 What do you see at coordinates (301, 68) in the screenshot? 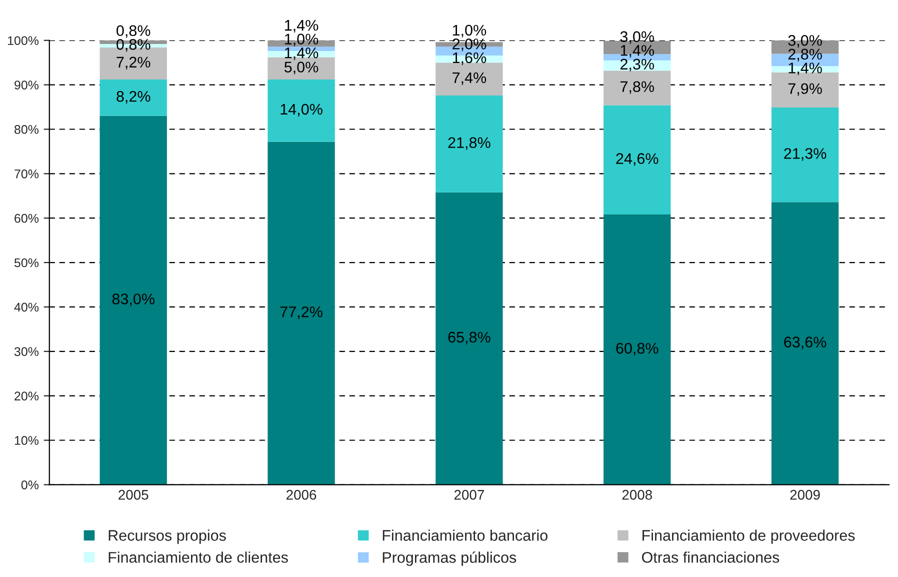
I see `data-label: 5,0%` at bounding box center [301, 68].